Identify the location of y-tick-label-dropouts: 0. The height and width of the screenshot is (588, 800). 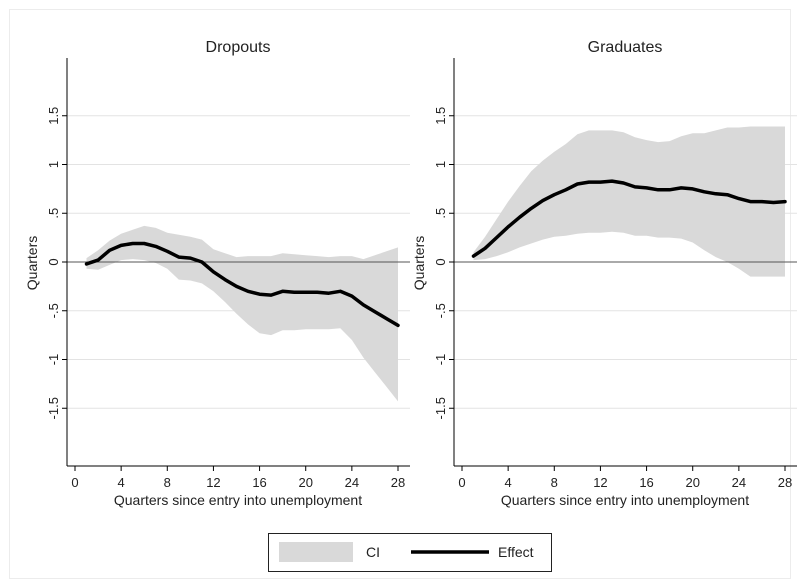
(53, 261).